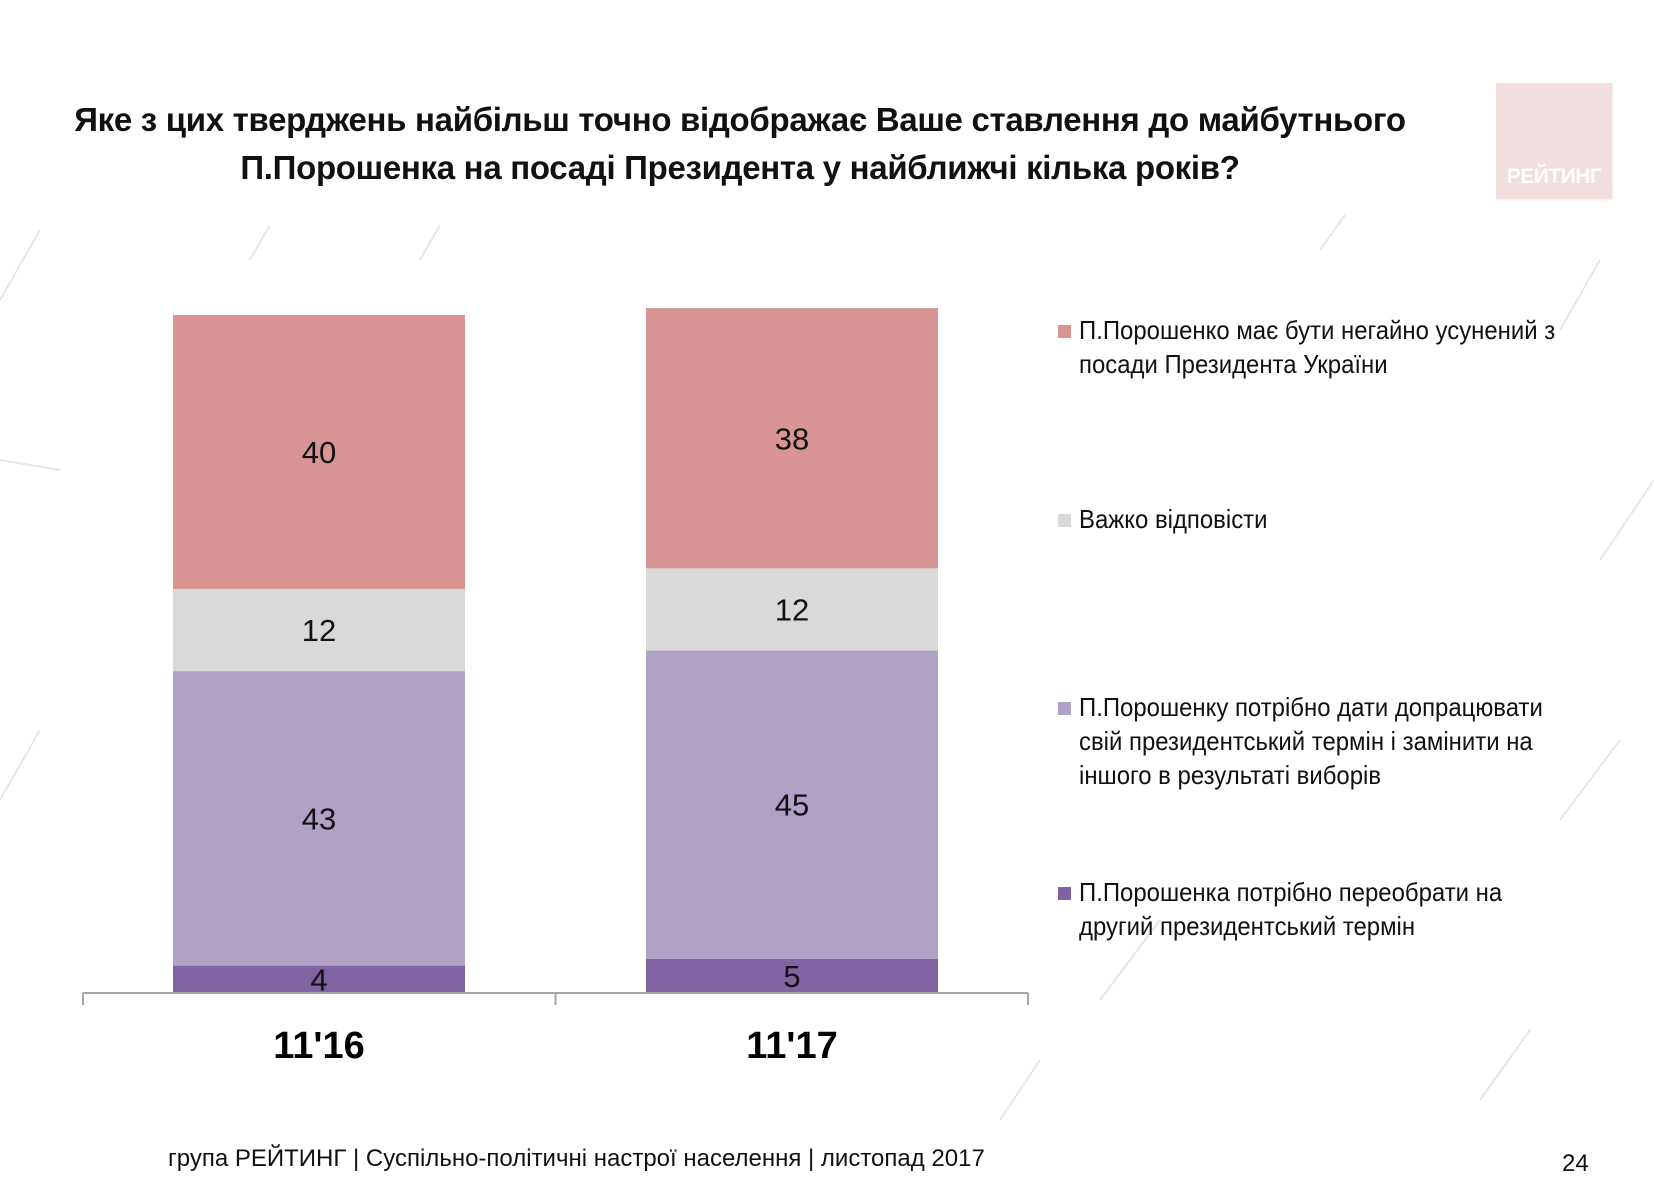  I want to click on data-label: 4, so click(318, 979).